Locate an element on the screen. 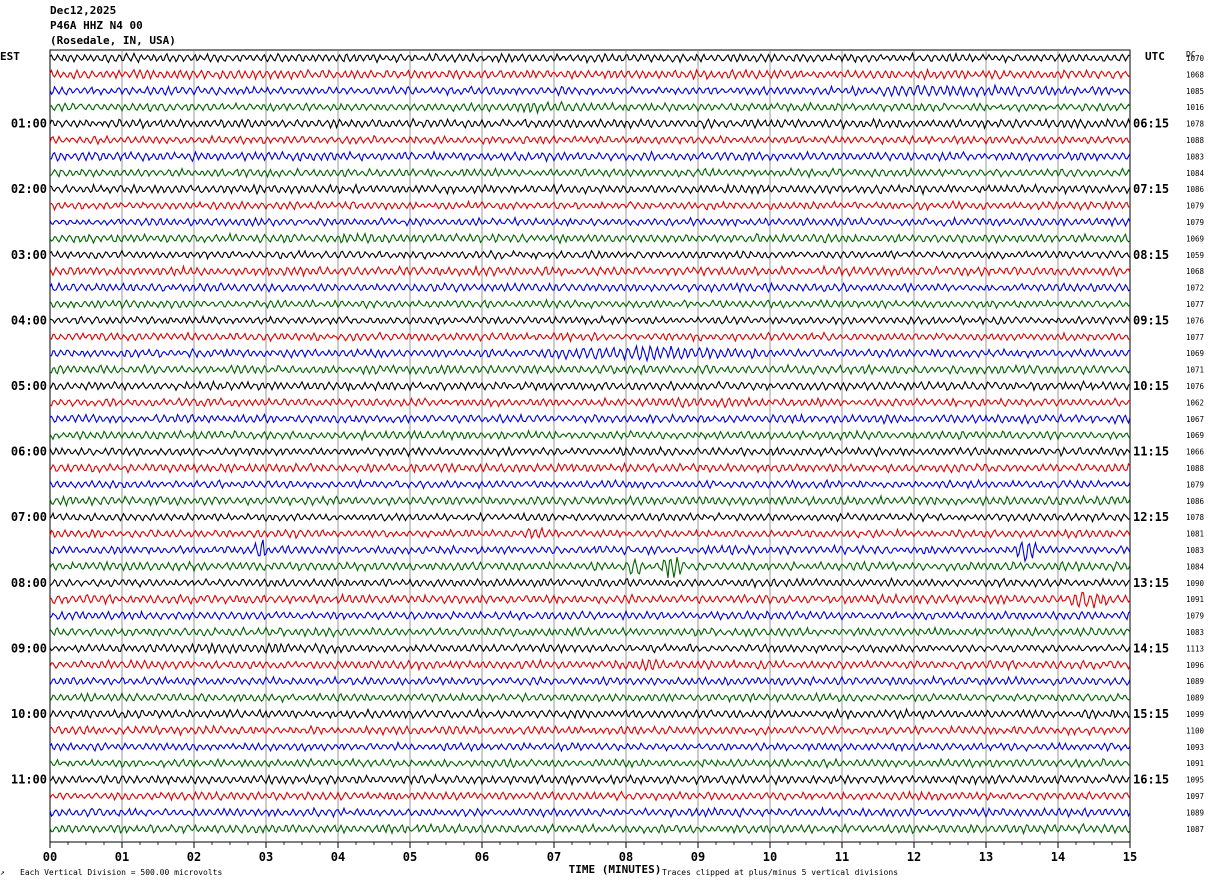 The width and height of the screenshot is (1210, 886). x-tick-label: 05 is located at coordinates (410, 857).